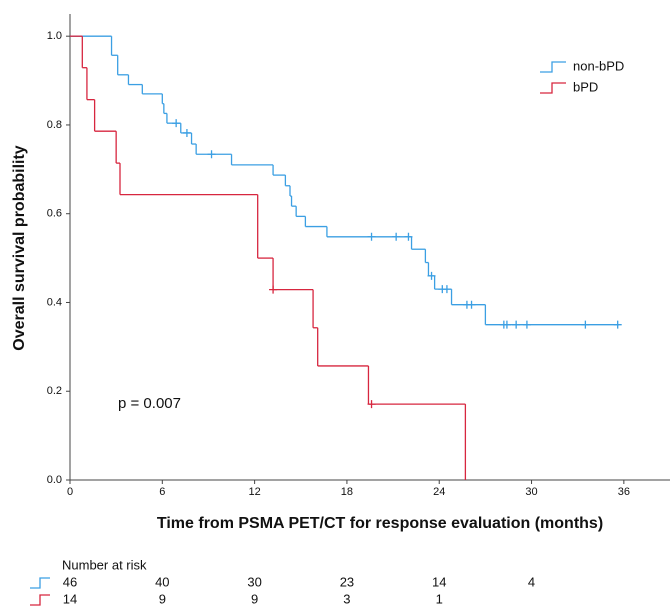 Image resolution: width=670 pixels, height=608 pixels. I want to click on y-tick-label: 0.2, so click(54, 391).